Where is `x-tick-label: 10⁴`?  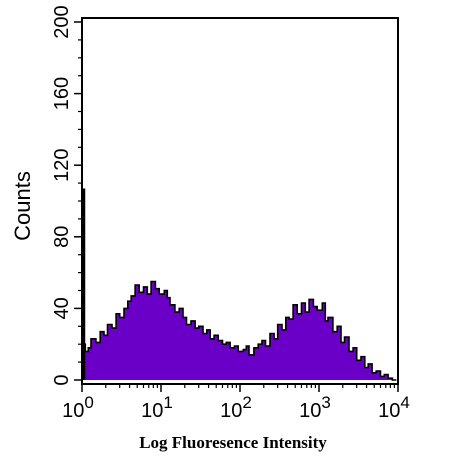 x-tick-label: 10⁴ is located at coordinates (394, 407).